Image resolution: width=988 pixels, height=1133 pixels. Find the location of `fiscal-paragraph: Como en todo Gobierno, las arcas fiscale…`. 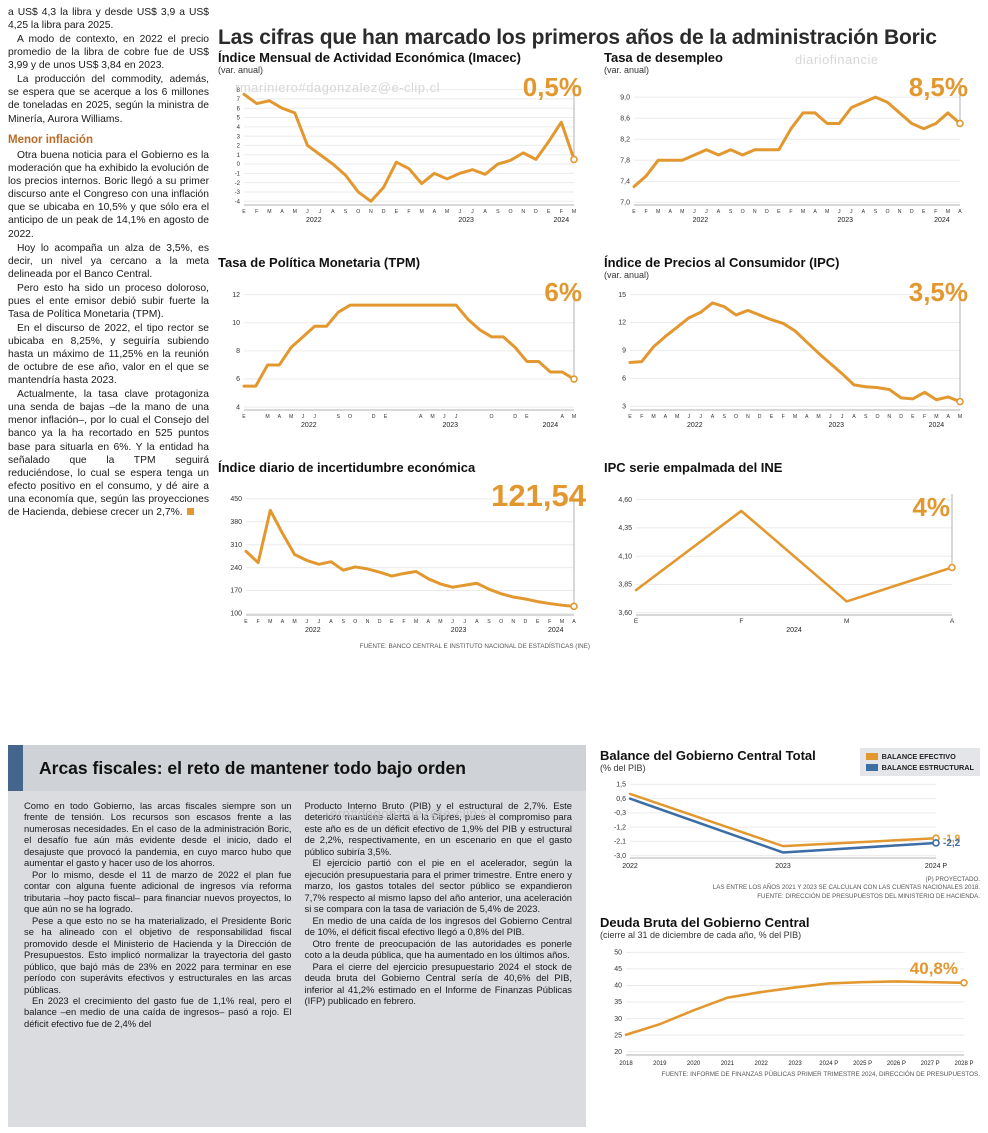

fiscal-paragraph: Como en todo Gobierno, las arcas fiscale… is located at coordinates (158, 834).